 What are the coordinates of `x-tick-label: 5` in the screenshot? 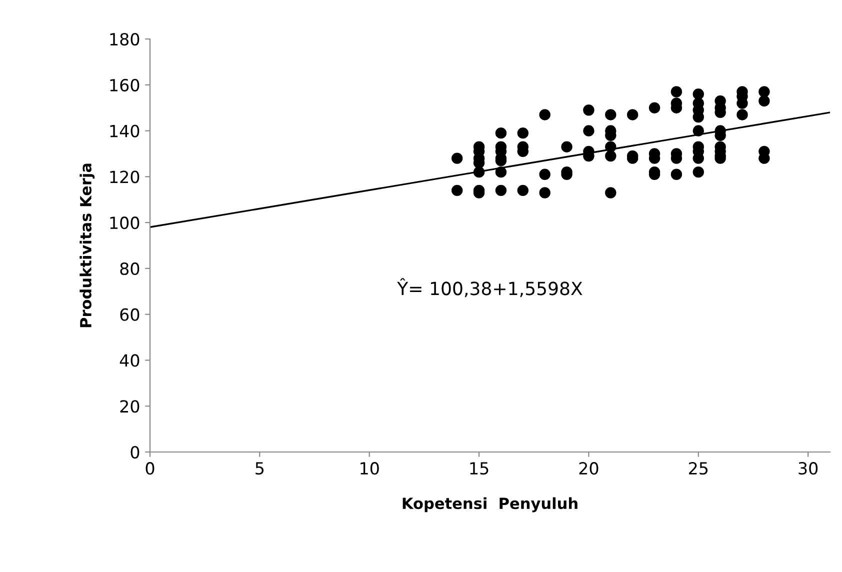 It's located at (260, 468).